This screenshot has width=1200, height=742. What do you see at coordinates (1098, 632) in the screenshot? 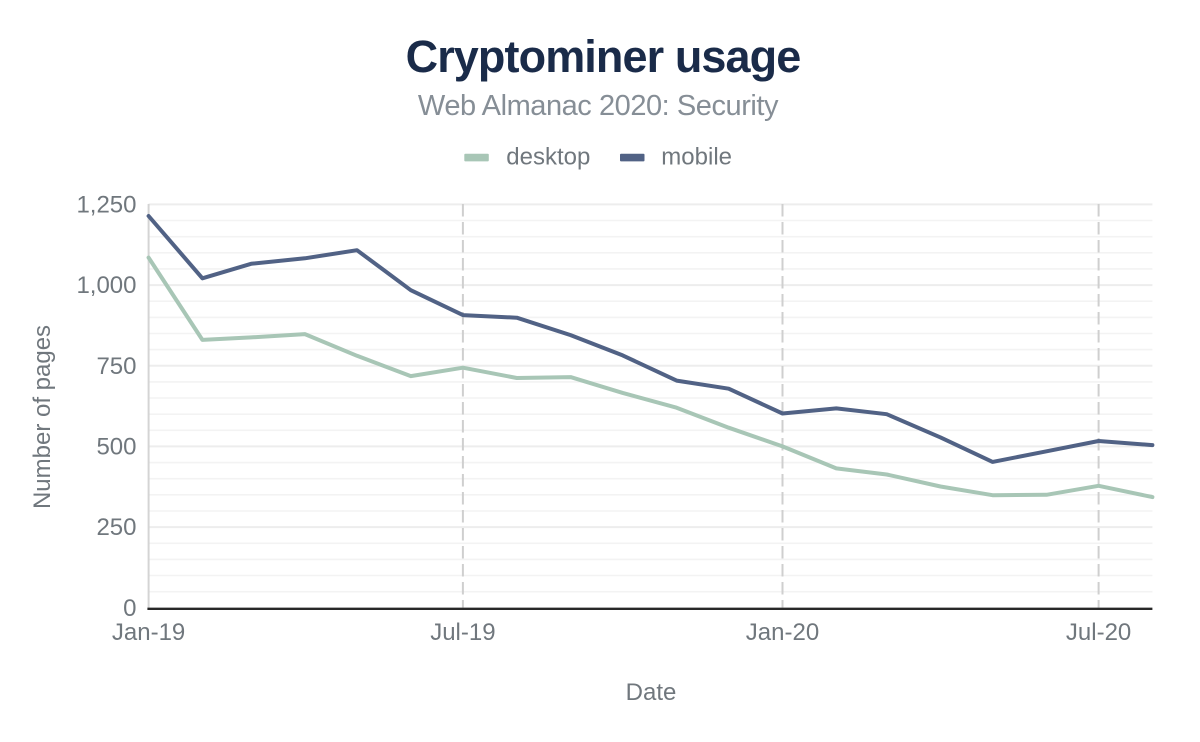
I see `svg-text: Jul-20` at bounding box center [1098, 632].